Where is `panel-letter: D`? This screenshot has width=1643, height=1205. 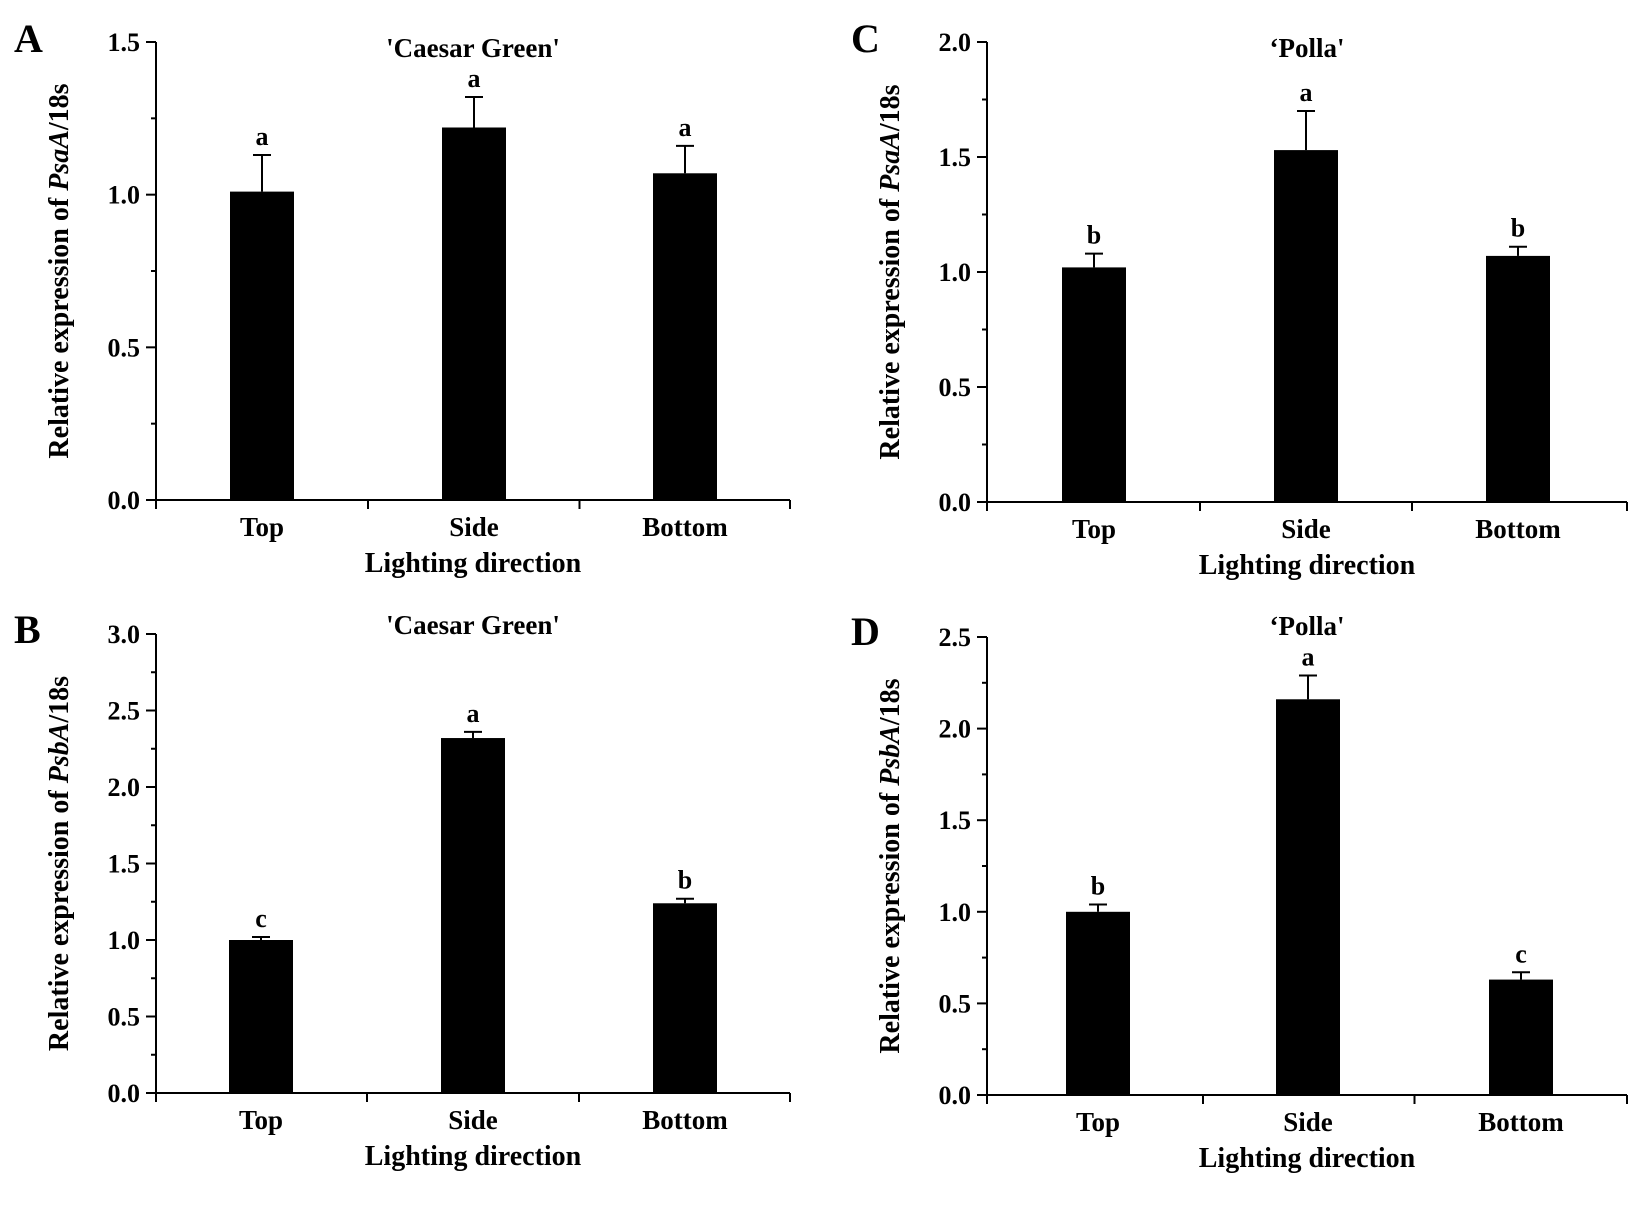
panel-letter: D is located at coordinates (865, 631).